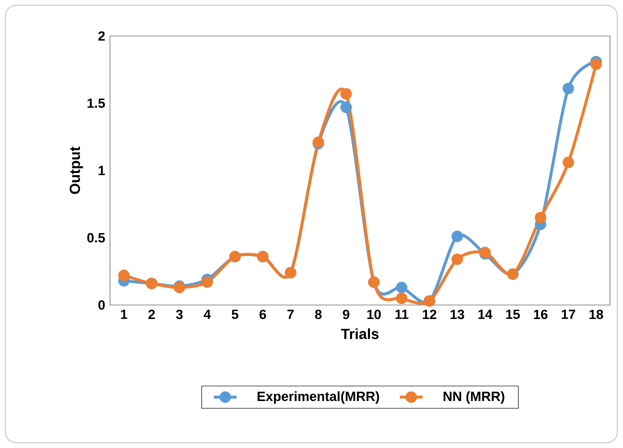 This screenshot has width=623, height=448. Describe the element at coordinates (457, 315) in the screenshot. I see `x-tick-label: 13` at that location.